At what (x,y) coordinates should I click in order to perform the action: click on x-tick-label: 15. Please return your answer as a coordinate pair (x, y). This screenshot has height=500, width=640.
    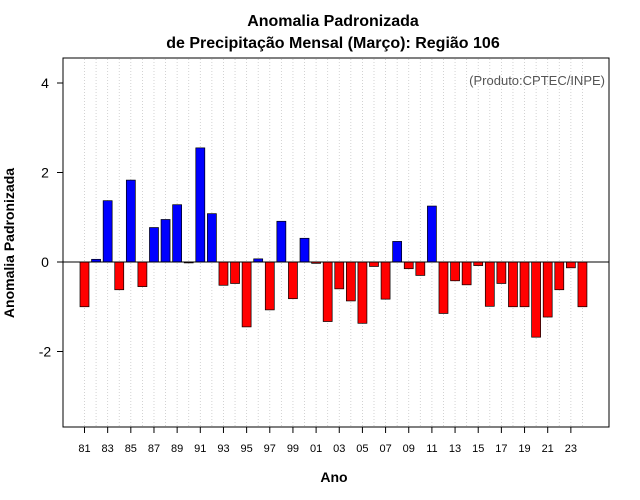
    Looking at the image, I should click on (478, 449).